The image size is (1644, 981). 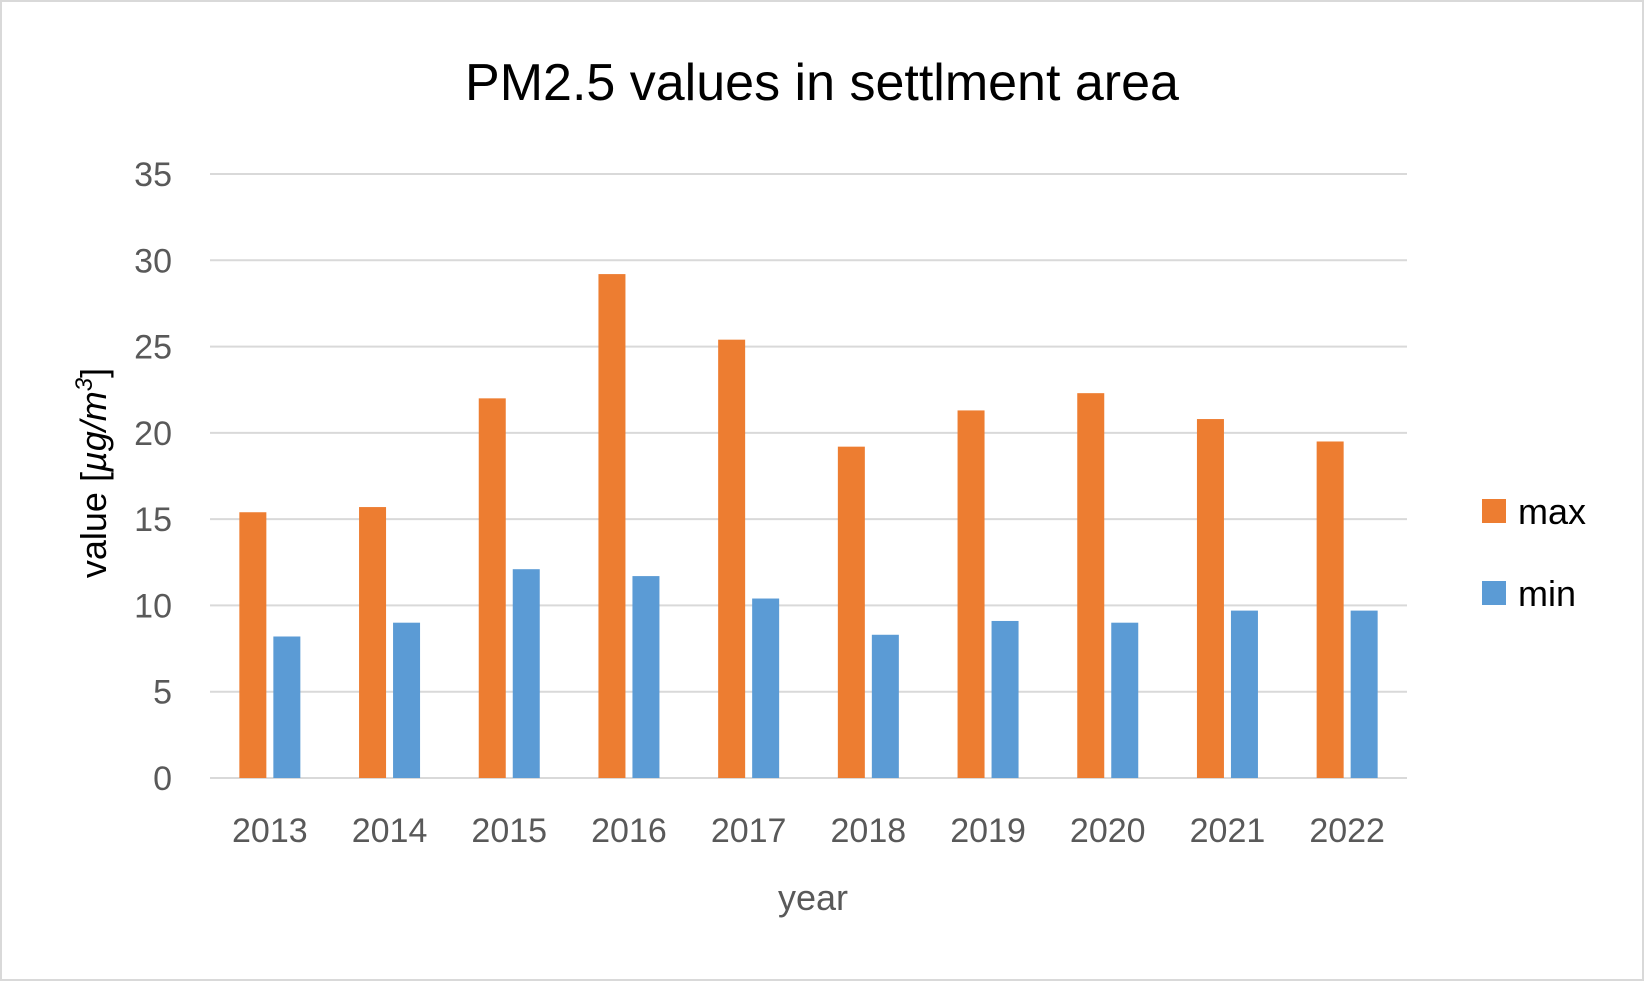 I want to click on y-tick-label: 25, so click(x=153, y=348).